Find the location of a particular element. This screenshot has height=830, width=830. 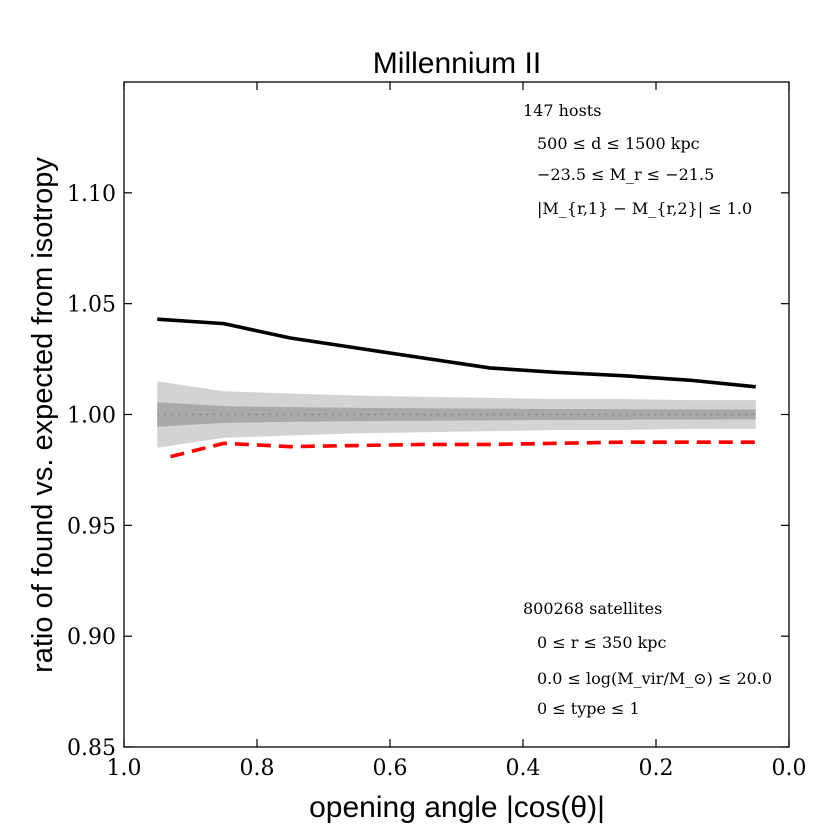

y-tick-label: 1.05 is located at coordinates (91, 305).